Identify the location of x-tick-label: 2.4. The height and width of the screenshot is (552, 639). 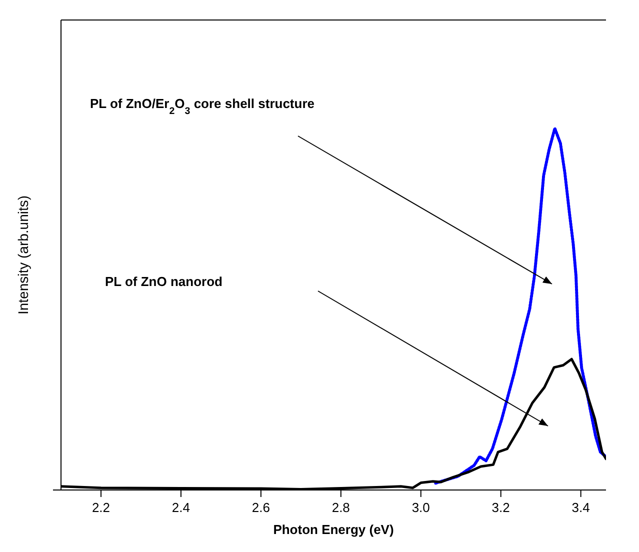
(181, 507).